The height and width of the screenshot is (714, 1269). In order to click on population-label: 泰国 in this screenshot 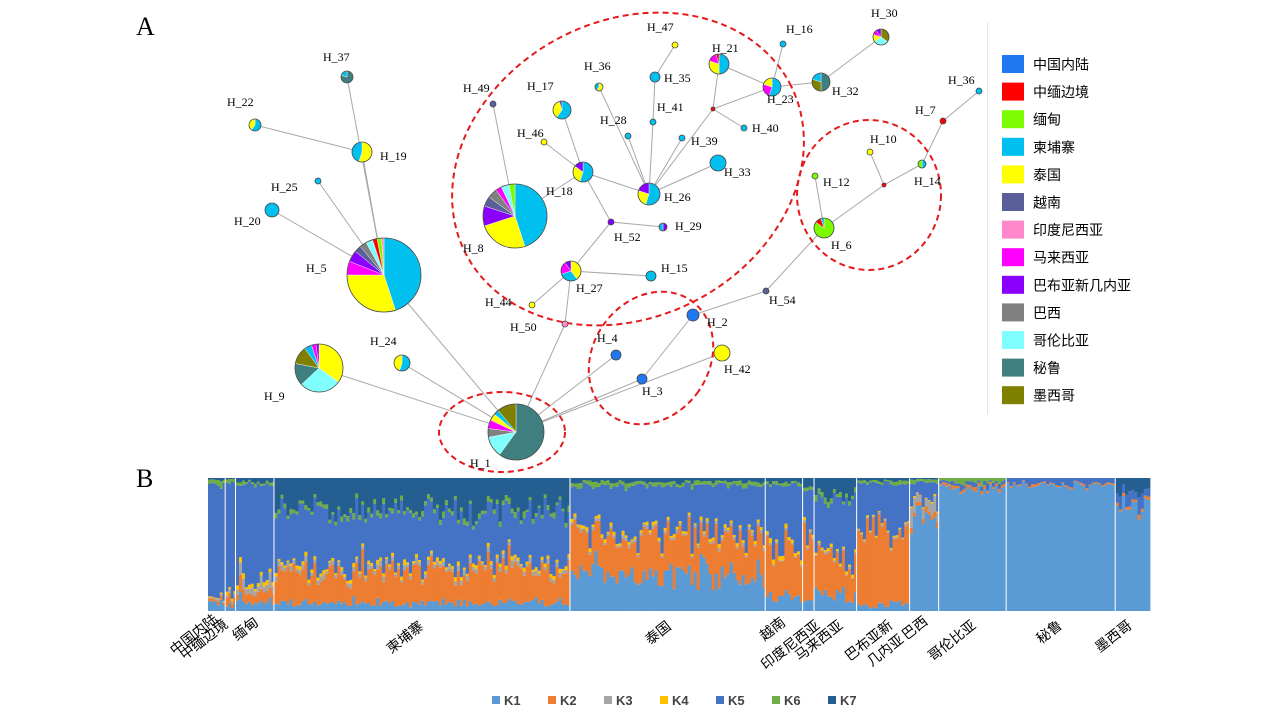, I will do `click(659, 634)`.